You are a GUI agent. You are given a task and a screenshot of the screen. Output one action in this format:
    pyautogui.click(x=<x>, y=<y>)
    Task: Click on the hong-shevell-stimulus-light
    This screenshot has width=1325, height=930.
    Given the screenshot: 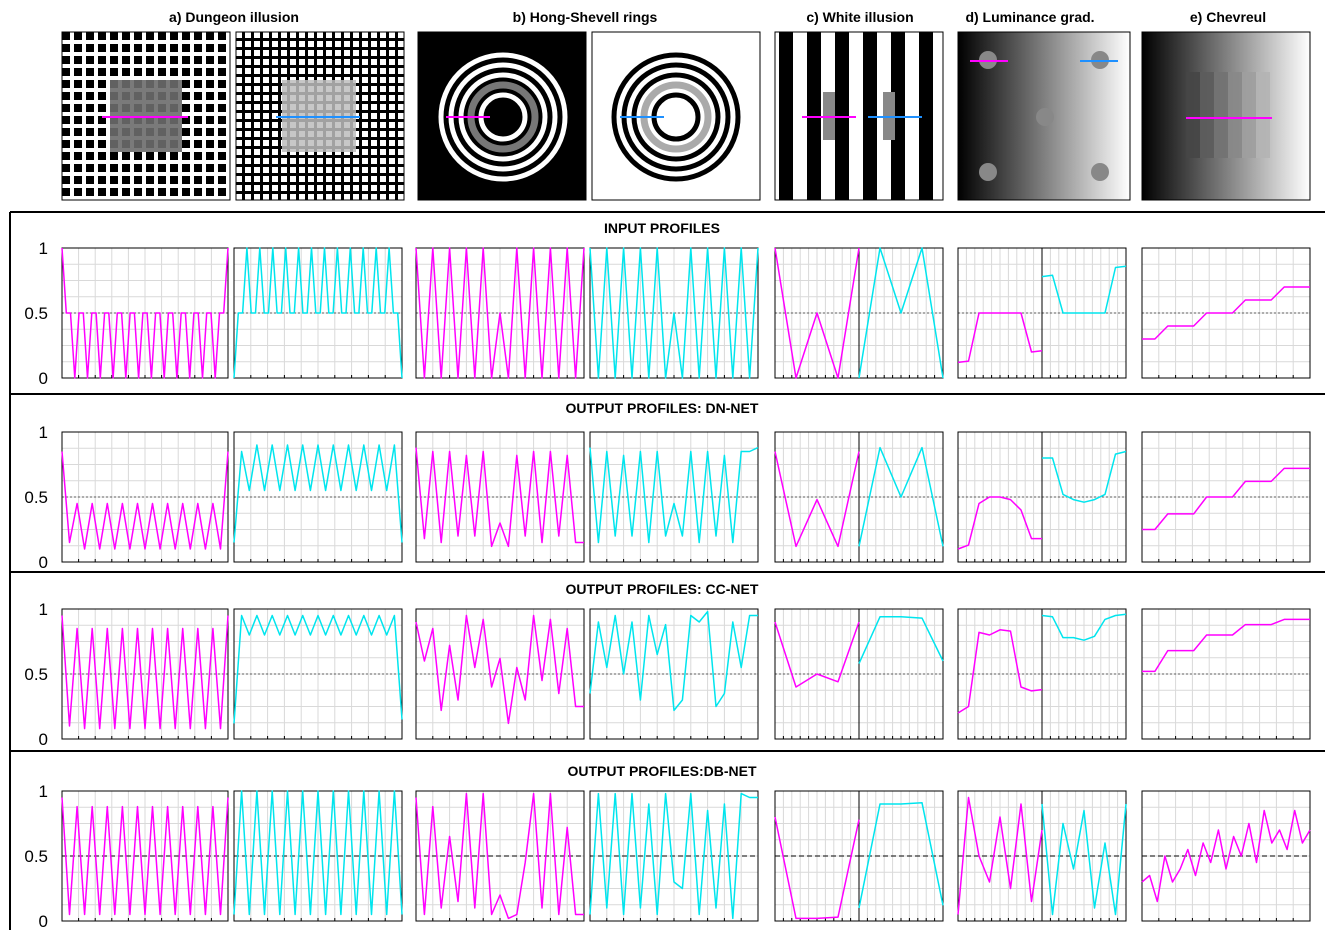 What is the action you would take?
    pyautogui.click(x=676, y=116)
    